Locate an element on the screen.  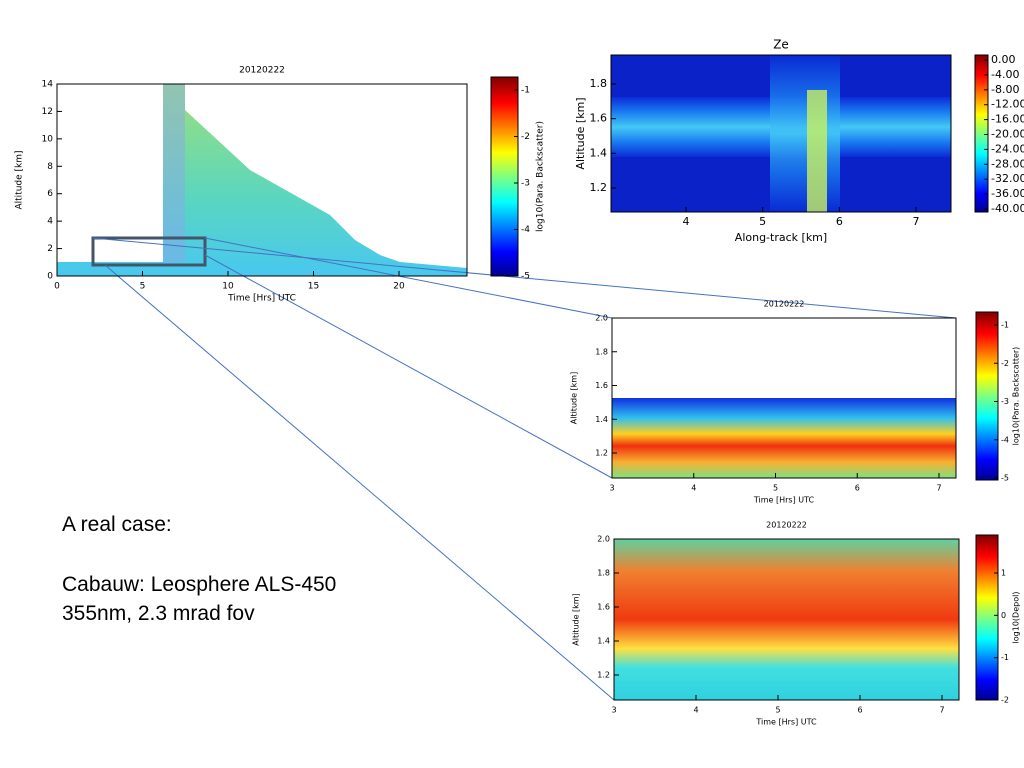
colorbar-tick-label: -4.00 is located at coordinates (1005, 74).